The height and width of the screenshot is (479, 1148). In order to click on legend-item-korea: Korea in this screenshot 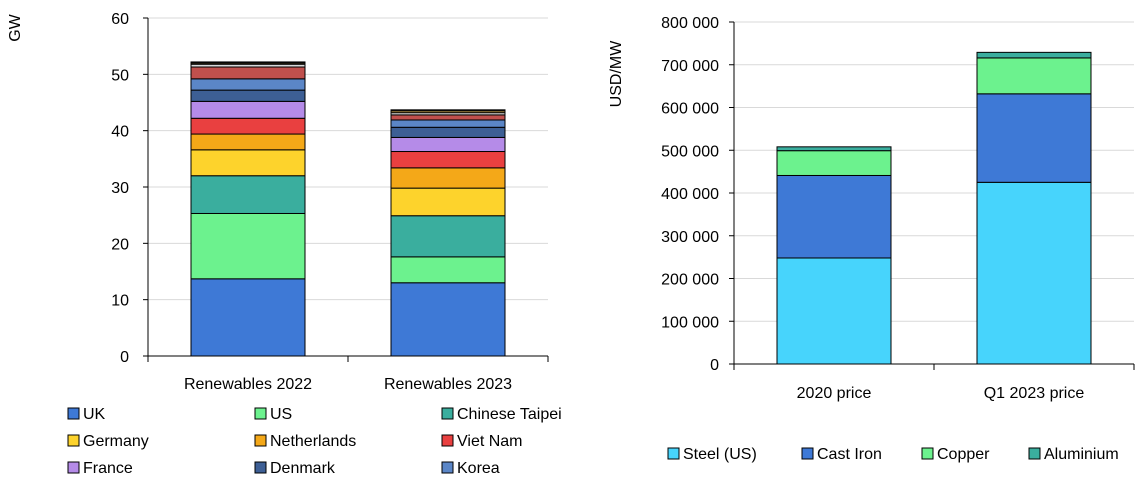, I will do `click(470, 468)`.